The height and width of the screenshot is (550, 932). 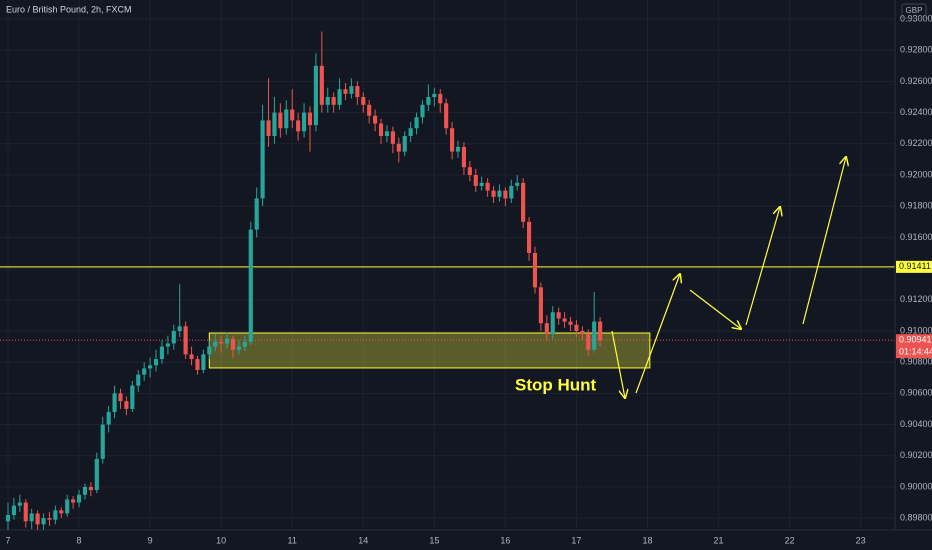 What do you see at coordinates (914, 346) in the screenshot?
I see `price-label-box` at bounding box center [914, 346].